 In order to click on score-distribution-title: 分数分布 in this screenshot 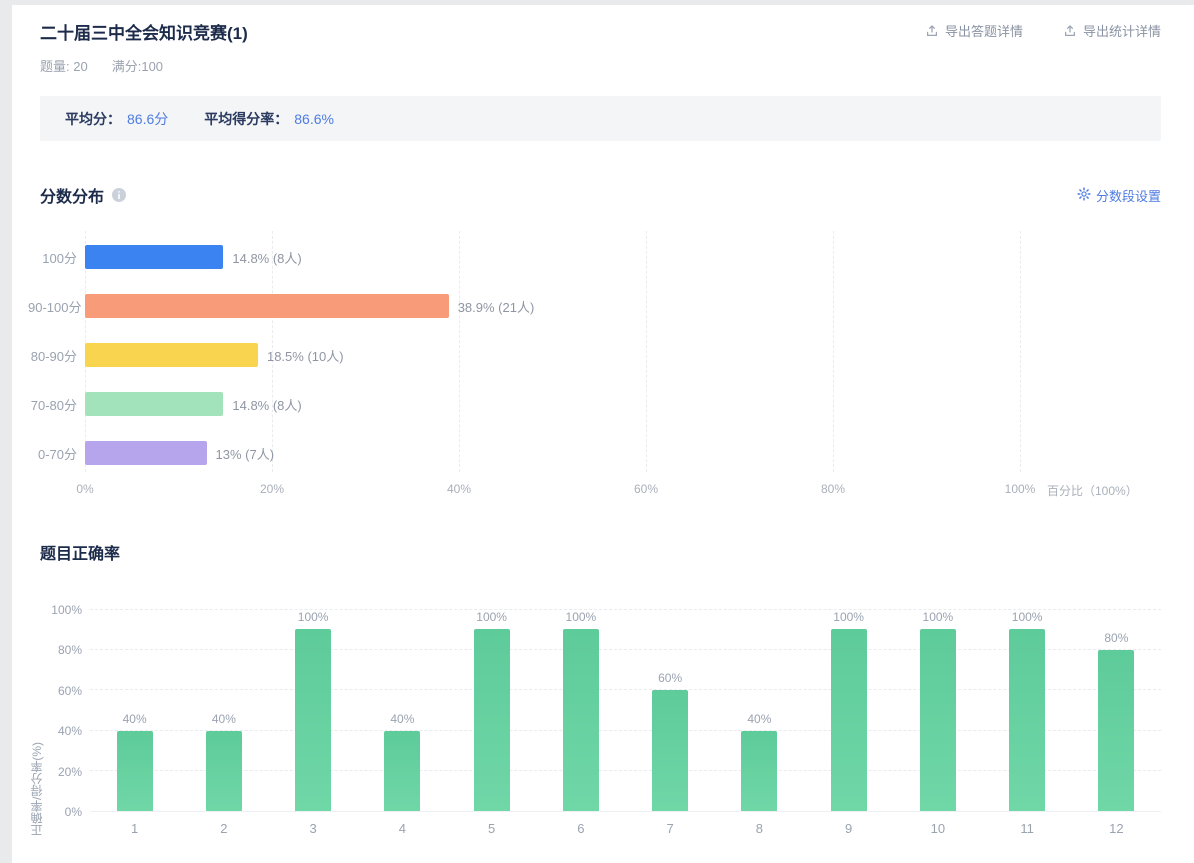, I will do `click(83, 195)`.